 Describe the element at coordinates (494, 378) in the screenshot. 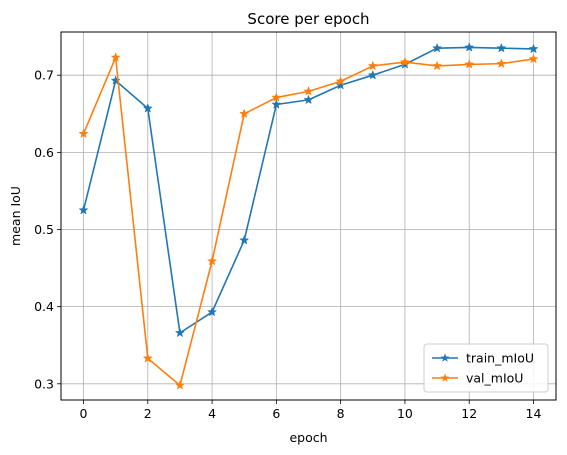

I see `legend-label: val_mIoU` at that location.